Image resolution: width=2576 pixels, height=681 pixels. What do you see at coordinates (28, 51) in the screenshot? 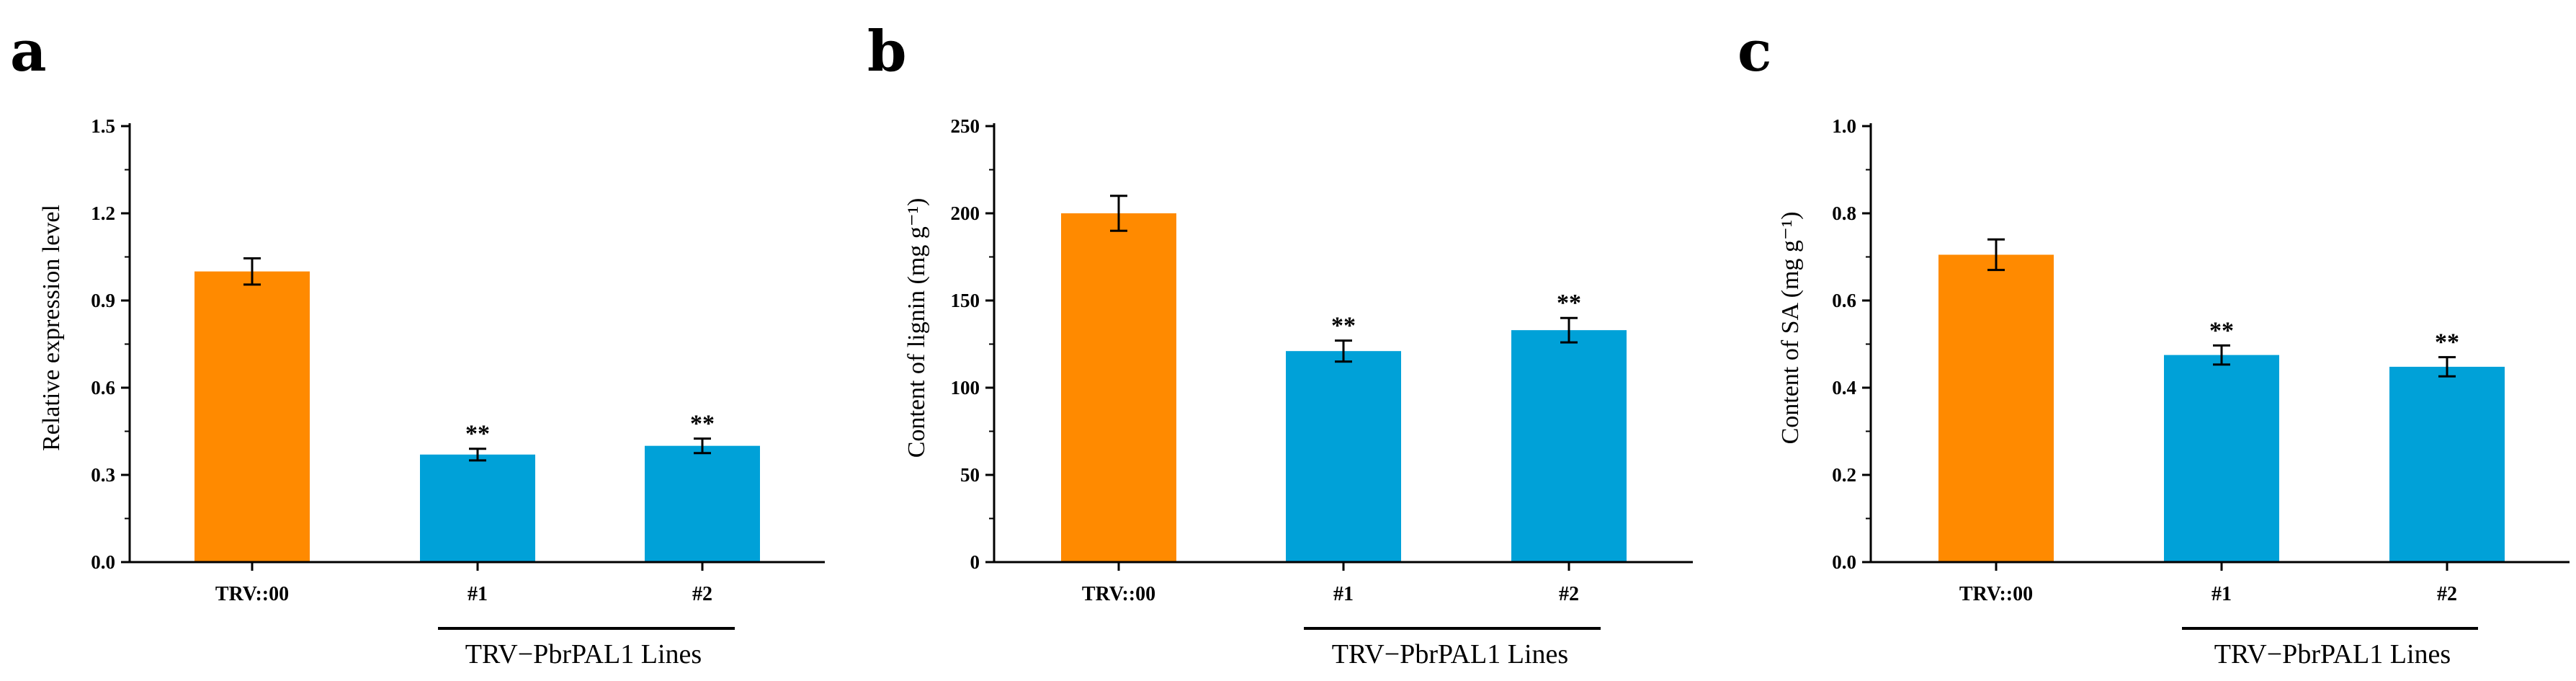
I see `panel-letter: a` at bounding box center [28, 51].